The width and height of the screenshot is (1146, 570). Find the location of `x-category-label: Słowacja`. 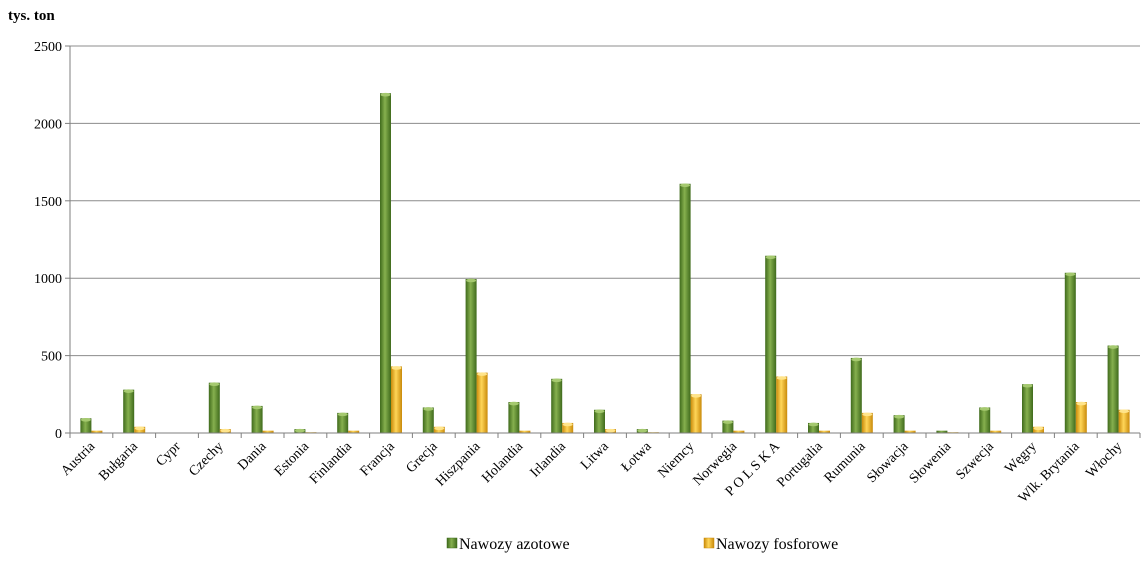

x-category-label: Słowacja is located at coordinates (888, 462).